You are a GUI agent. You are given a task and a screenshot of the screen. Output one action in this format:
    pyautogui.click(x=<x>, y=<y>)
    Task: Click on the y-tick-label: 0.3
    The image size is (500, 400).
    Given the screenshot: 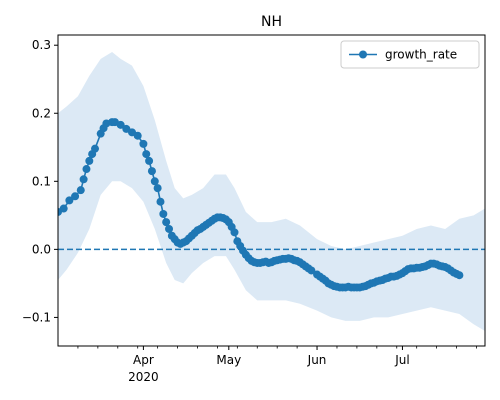 What is the action you would take?
    pyautogui.click(x=41, y=45)
    